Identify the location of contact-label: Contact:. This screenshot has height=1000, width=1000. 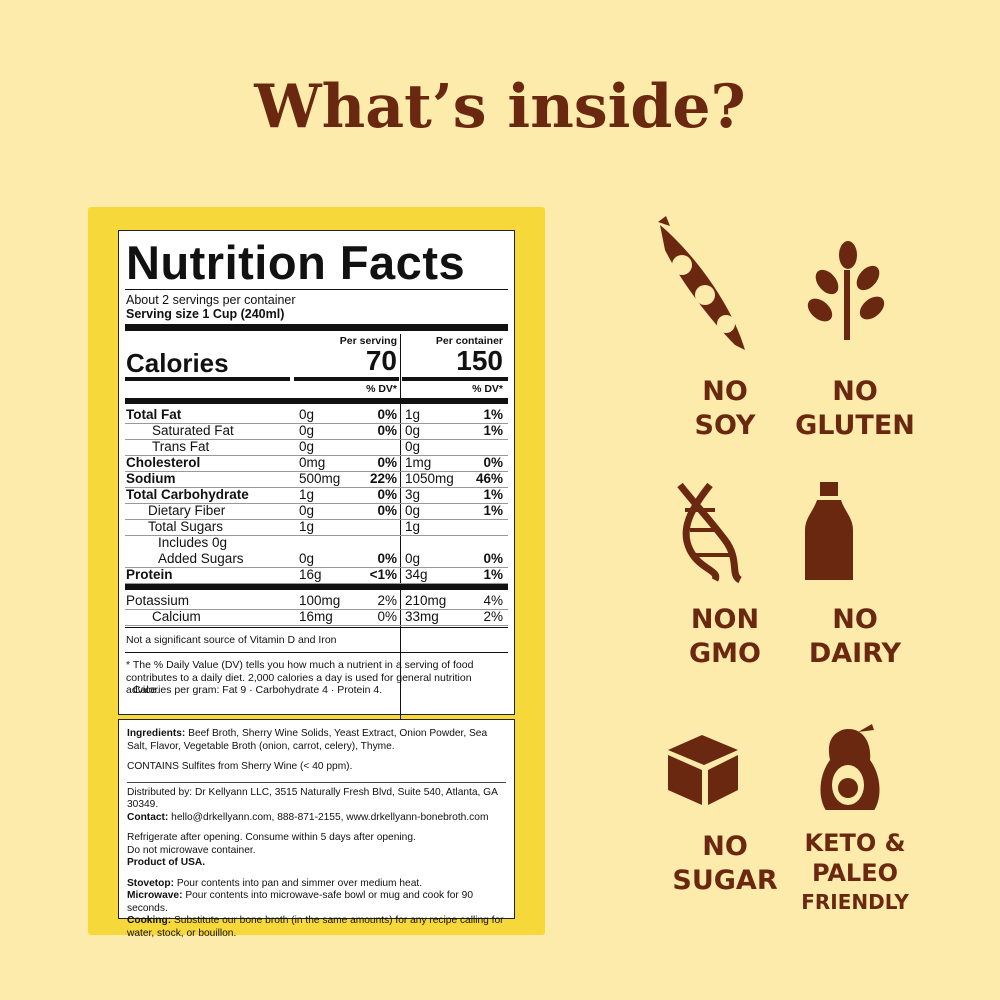
(148, 817).